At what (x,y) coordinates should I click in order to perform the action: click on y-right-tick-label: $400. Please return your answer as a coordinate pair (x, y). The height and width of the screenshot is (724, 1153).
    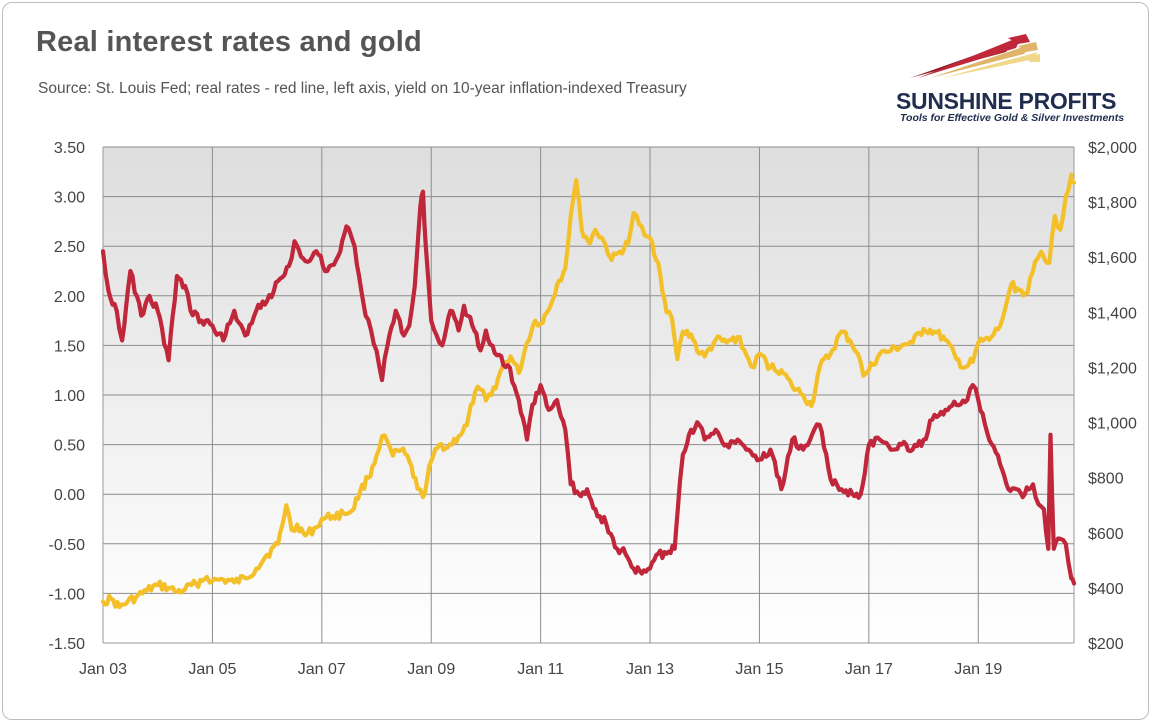
    Looking at the image, I should click on (1106, 589).